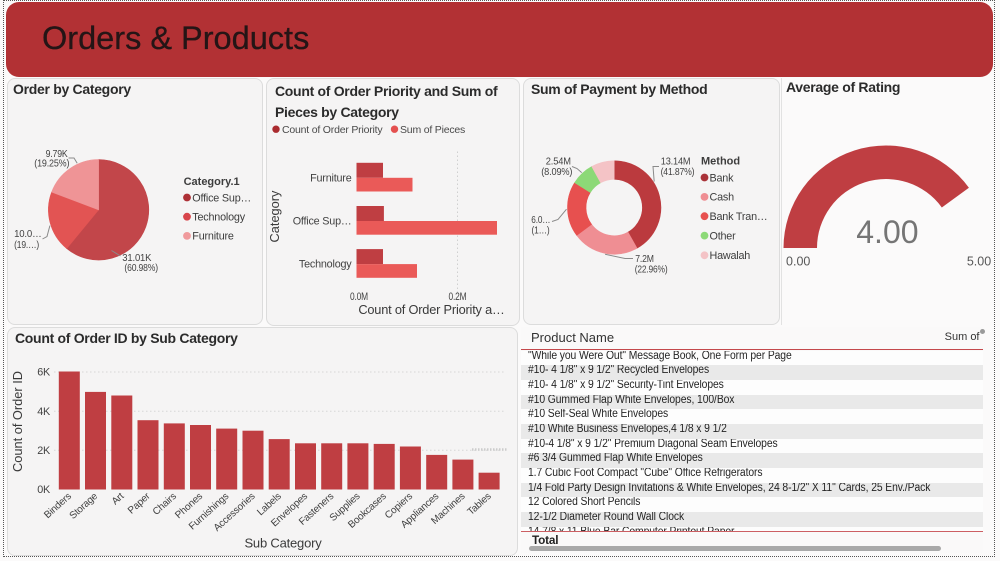 The image size is (1000, 561). I want to click on svg-text: Storage, so click(84, 505).